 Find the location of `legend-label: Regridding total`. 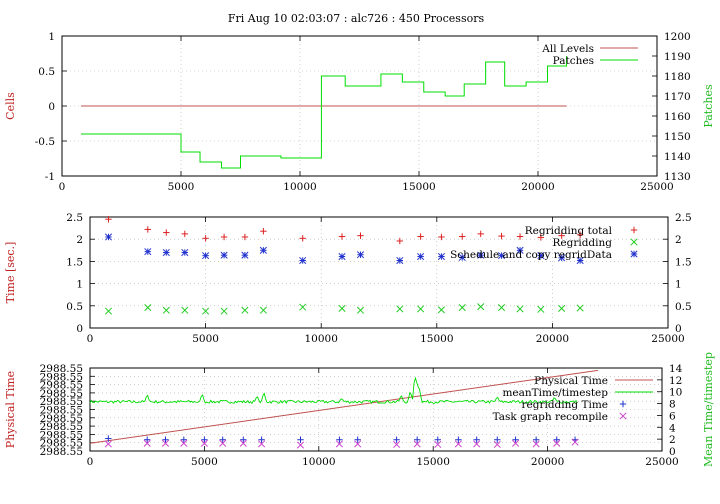

legend-label: Regridding total is located at coordinates (569, 231).